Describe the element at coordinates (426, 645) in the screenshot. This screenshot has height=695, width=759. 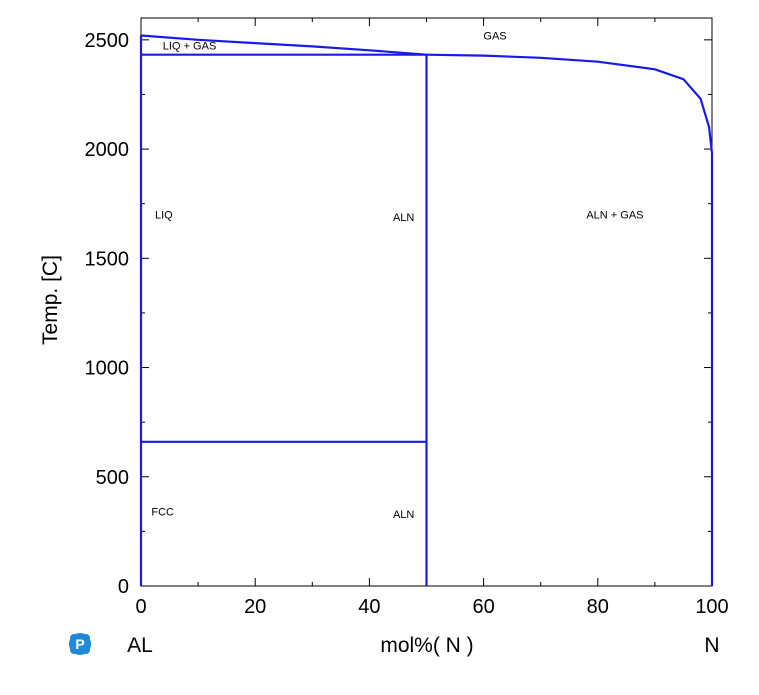
I see `x-axis-title: mol%( N )` at that location.